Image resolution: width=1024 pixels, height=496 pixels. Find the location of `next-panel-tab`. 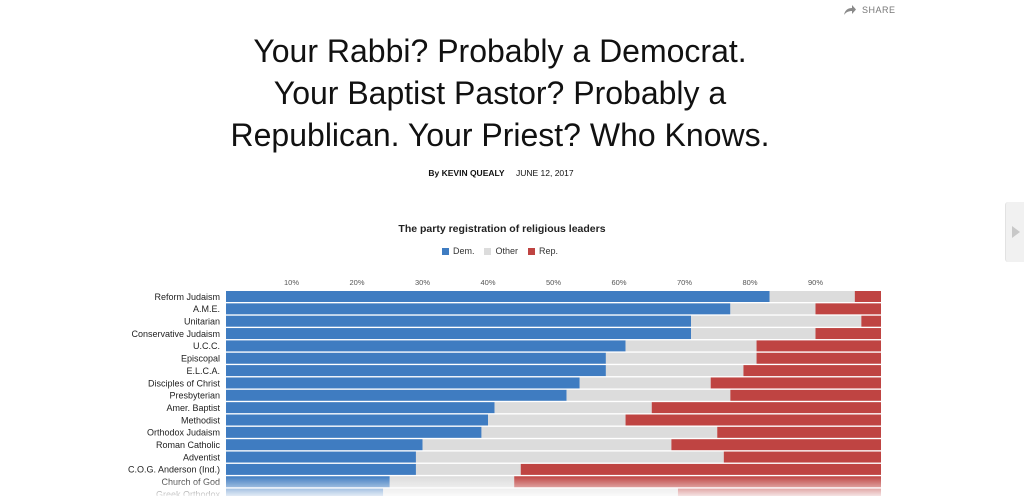

next-panel-tab is located at coordinates (1014, 232).